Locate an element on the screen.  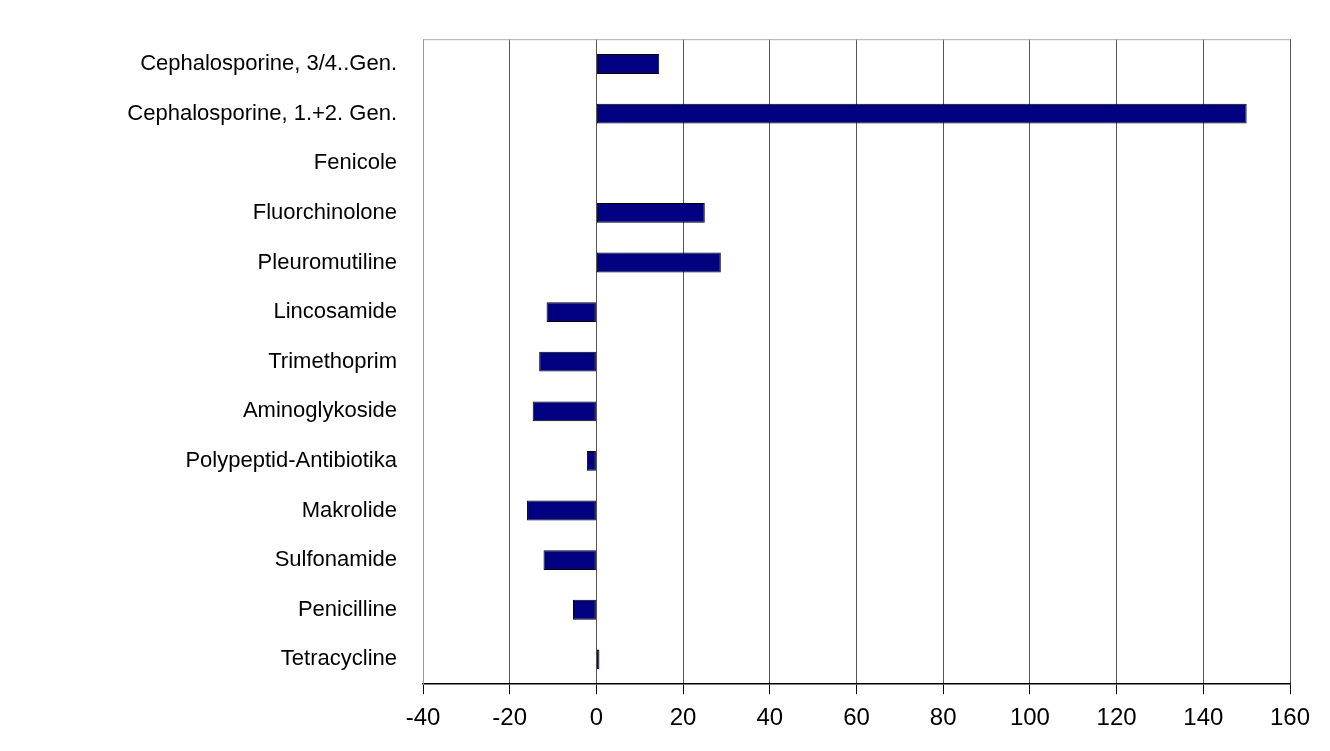
y-tick-label: Fluorchinolone is located at coordinates (324, 211).